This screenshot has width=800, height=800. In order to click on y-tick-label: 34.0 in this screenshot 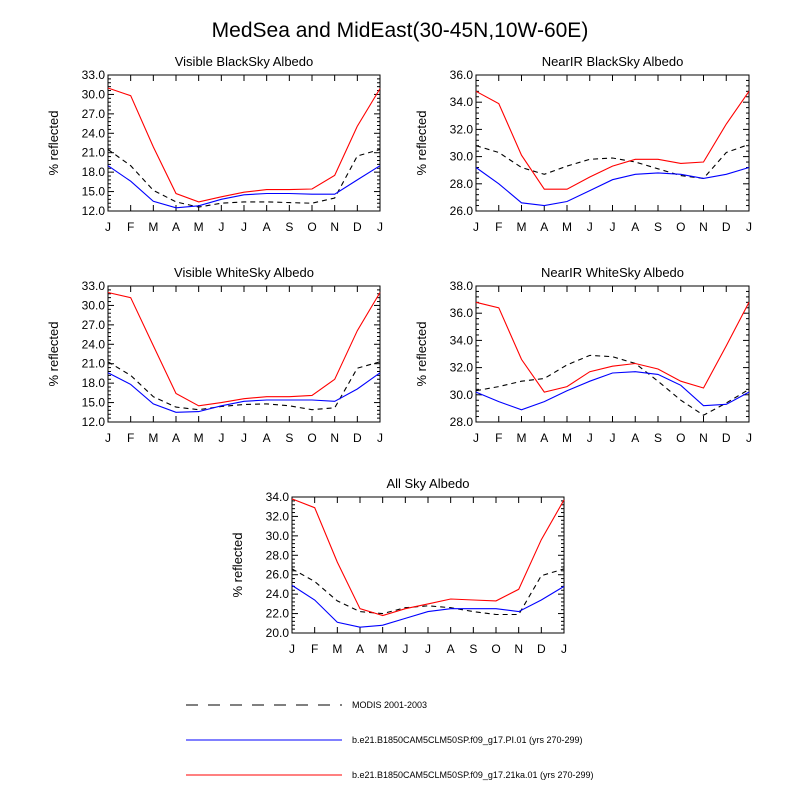, I will do `click(278, 497)`.